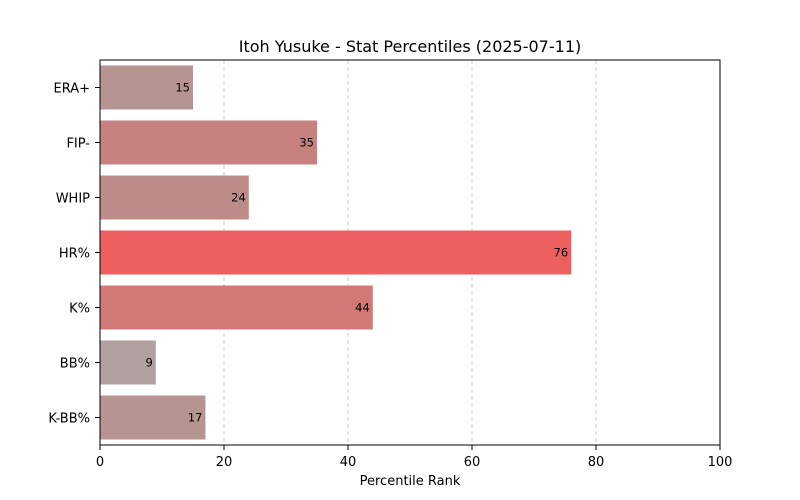  I want to click on bar-whip, so click(174, 197).